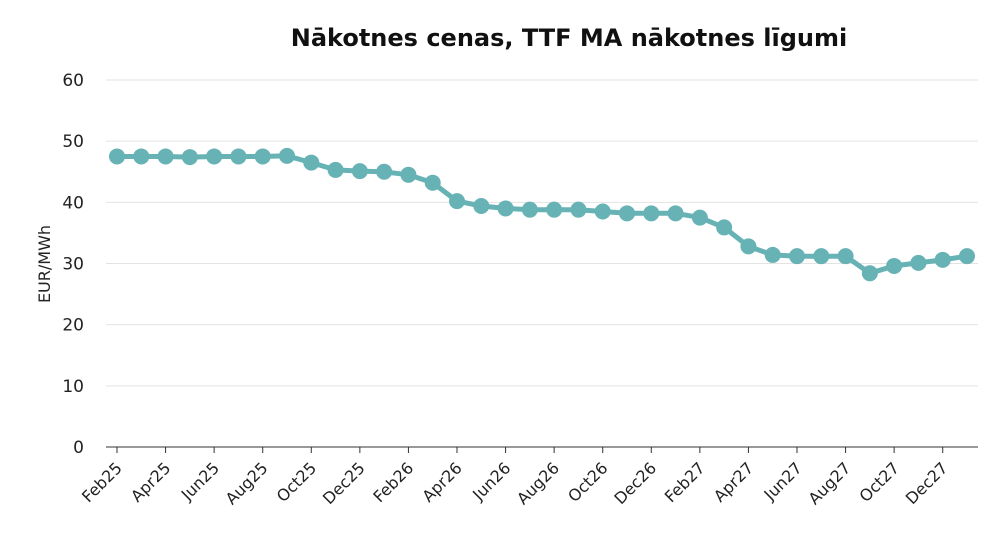 The height and width of the screenshot is (537, 1008). I want to click on y-tick-label: 0, so click(78, 448).